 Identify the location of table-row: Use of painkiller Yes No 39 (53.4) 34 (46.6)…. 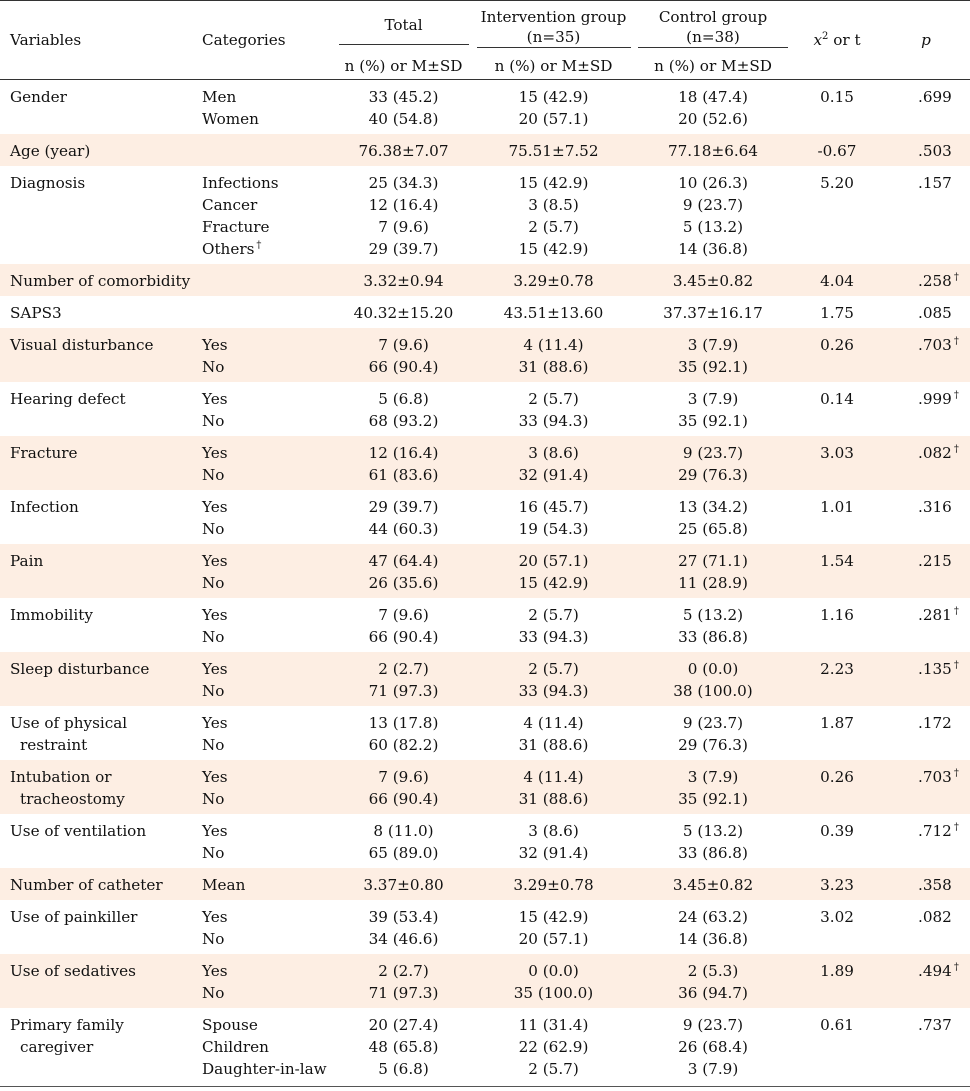
(485, 927).